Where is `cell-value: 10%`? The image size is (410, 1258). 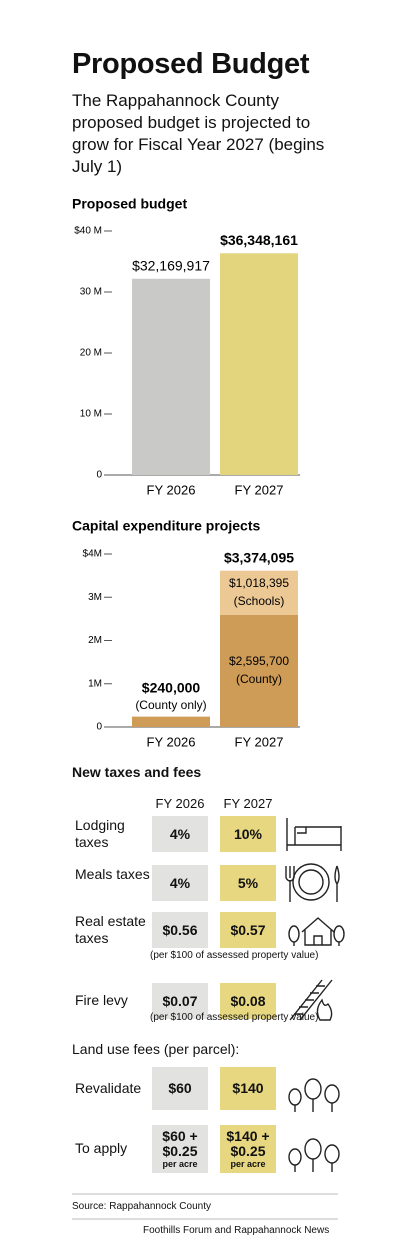 cell-value: 10% is located at coordinates (248, 833).